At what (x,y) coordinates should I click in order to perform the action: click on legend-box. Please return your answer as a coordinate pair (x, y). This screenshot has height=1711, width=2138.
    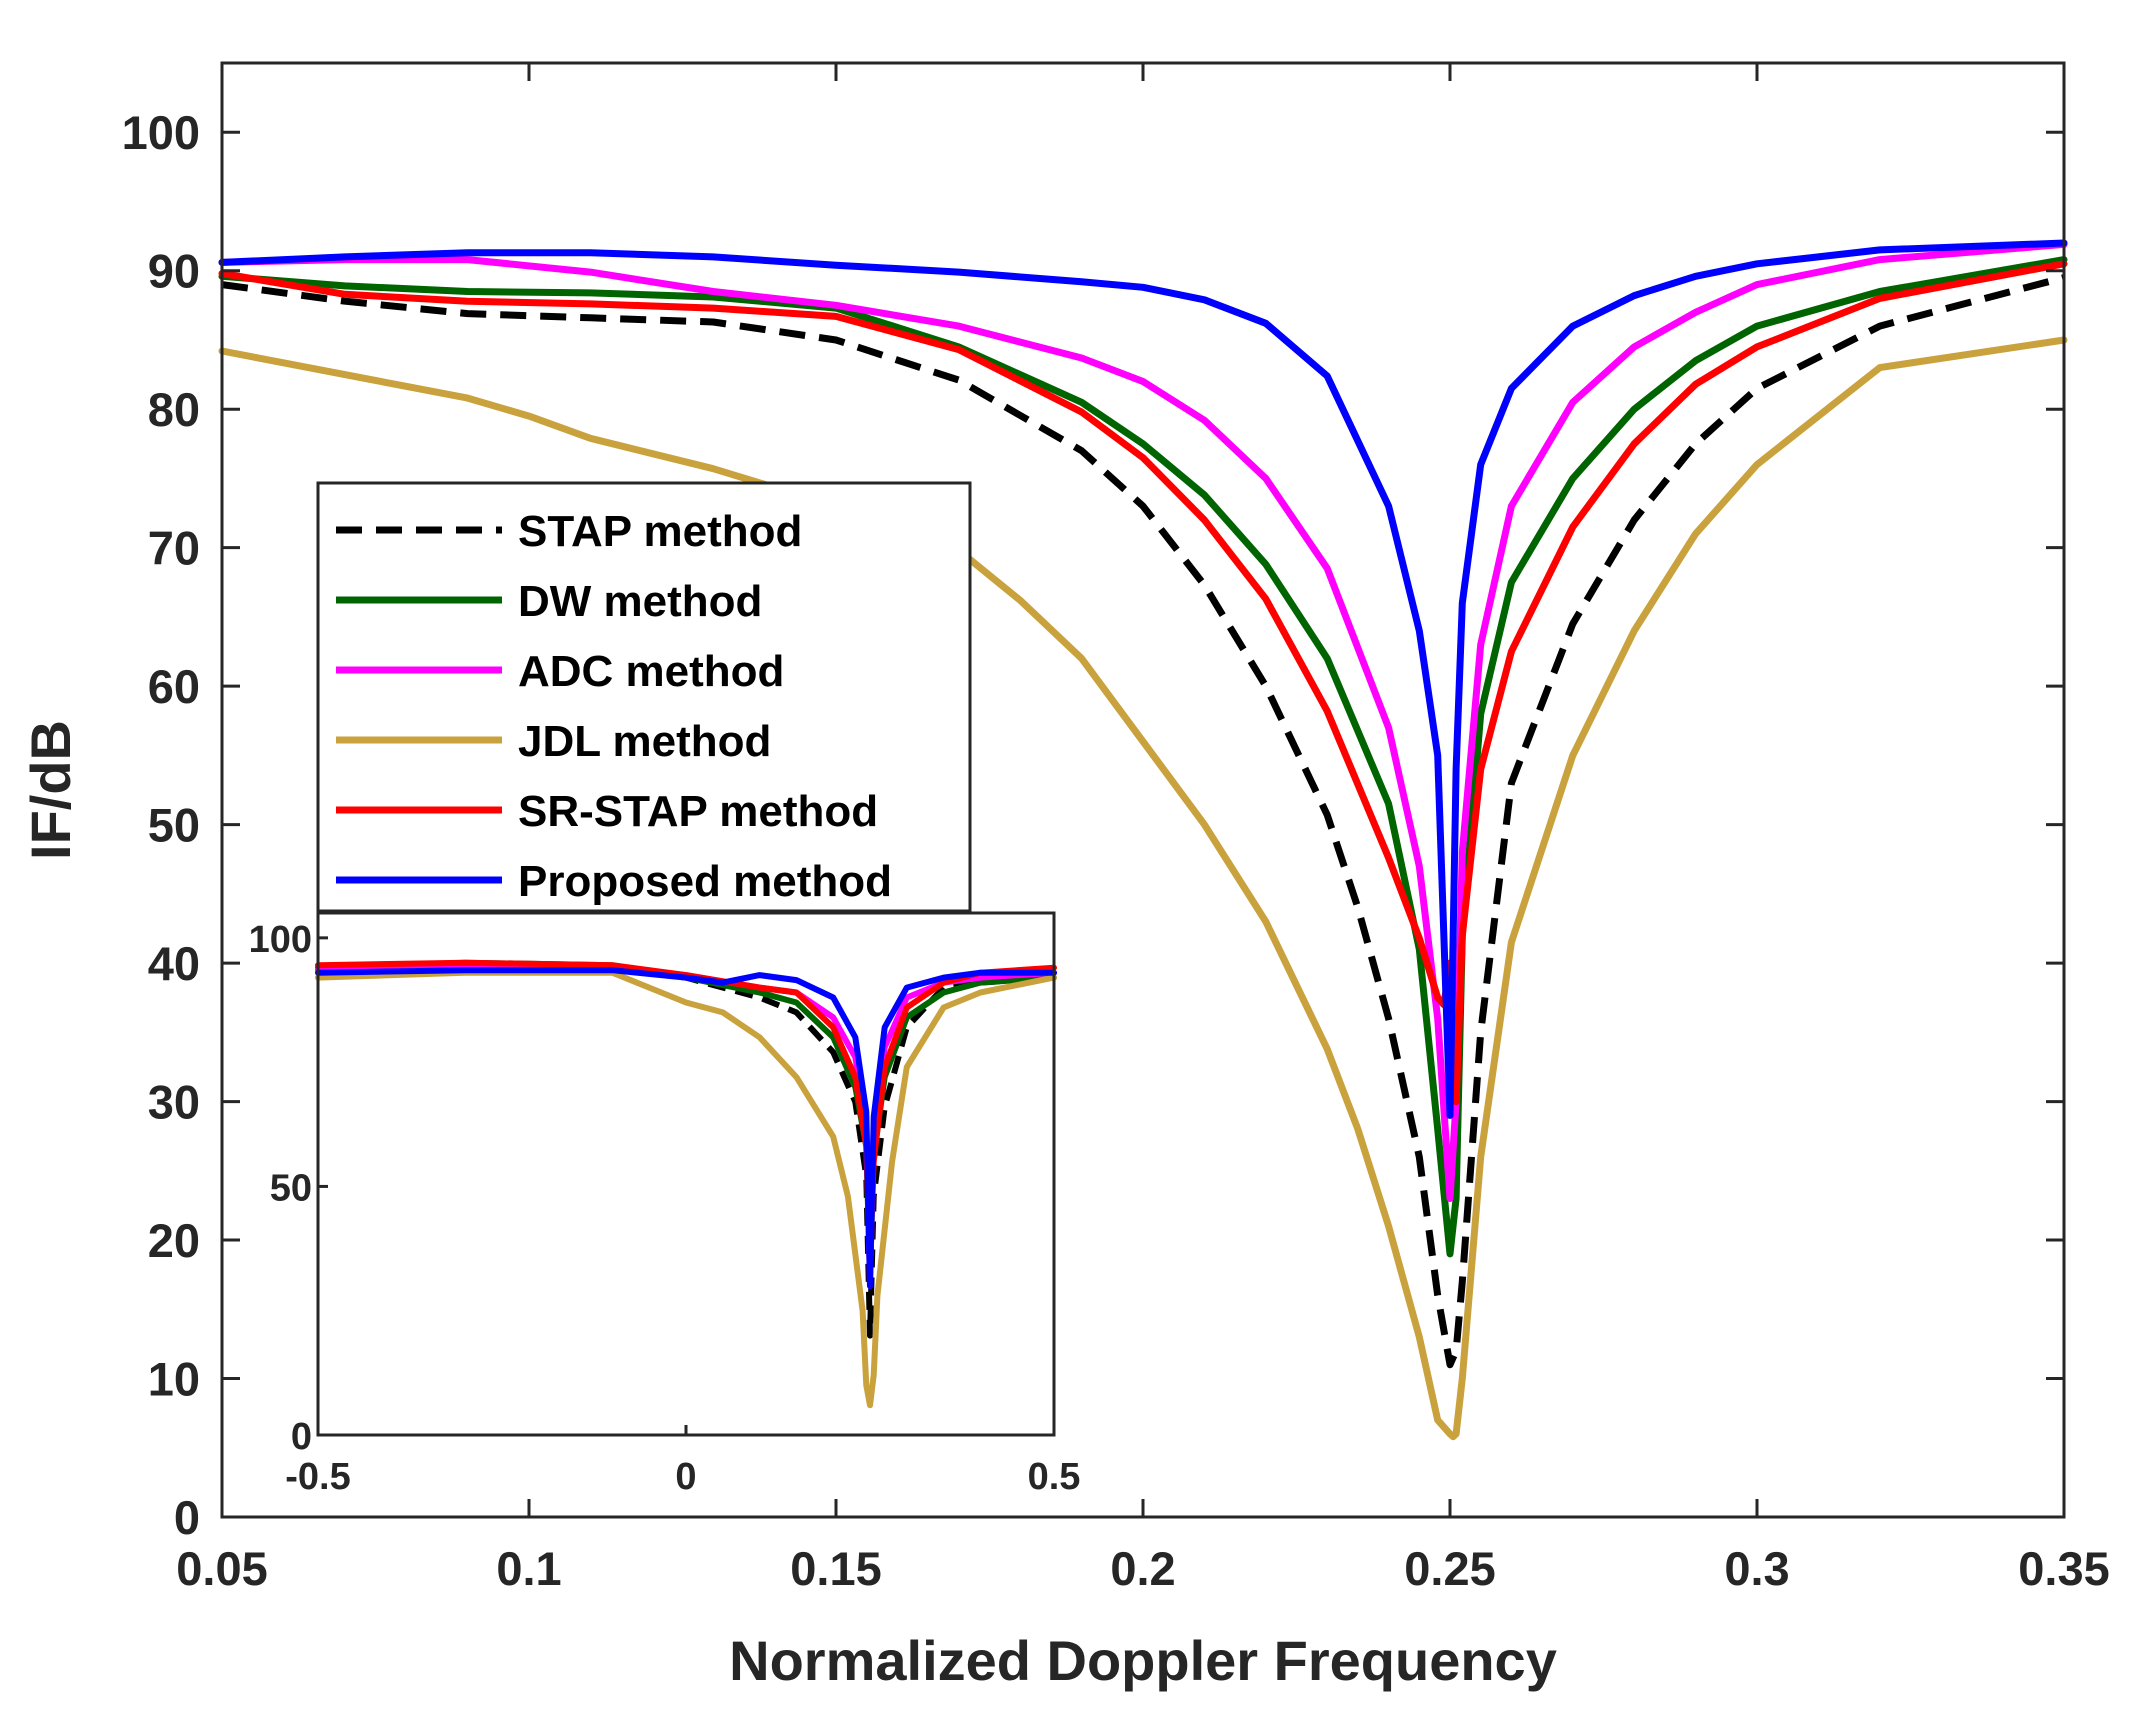
    Looking at the image, I should click on (644, 697).